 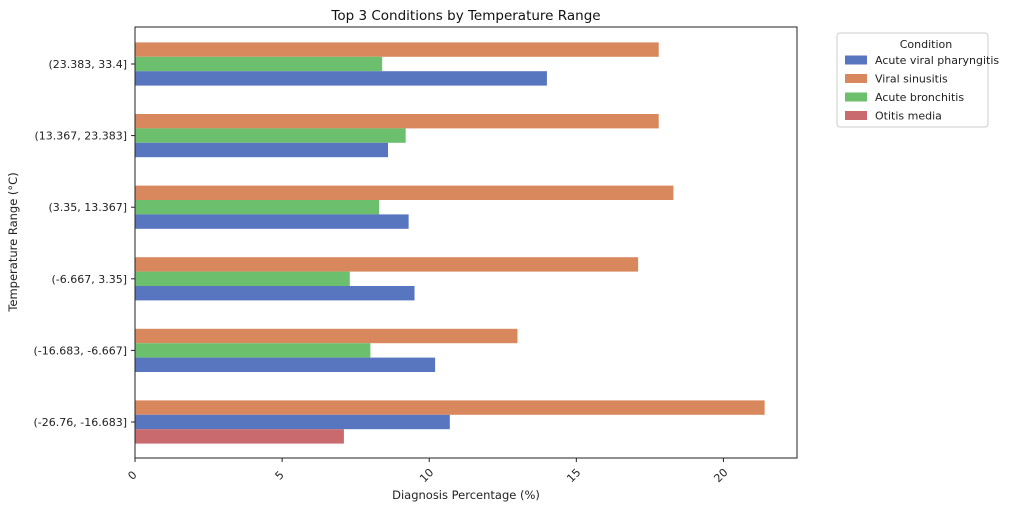 What do you see at coordinates (87, 64) in the screenshot?
I see `y-tick-label: (23.383, 33.4]` at bounding box center [87, 64].